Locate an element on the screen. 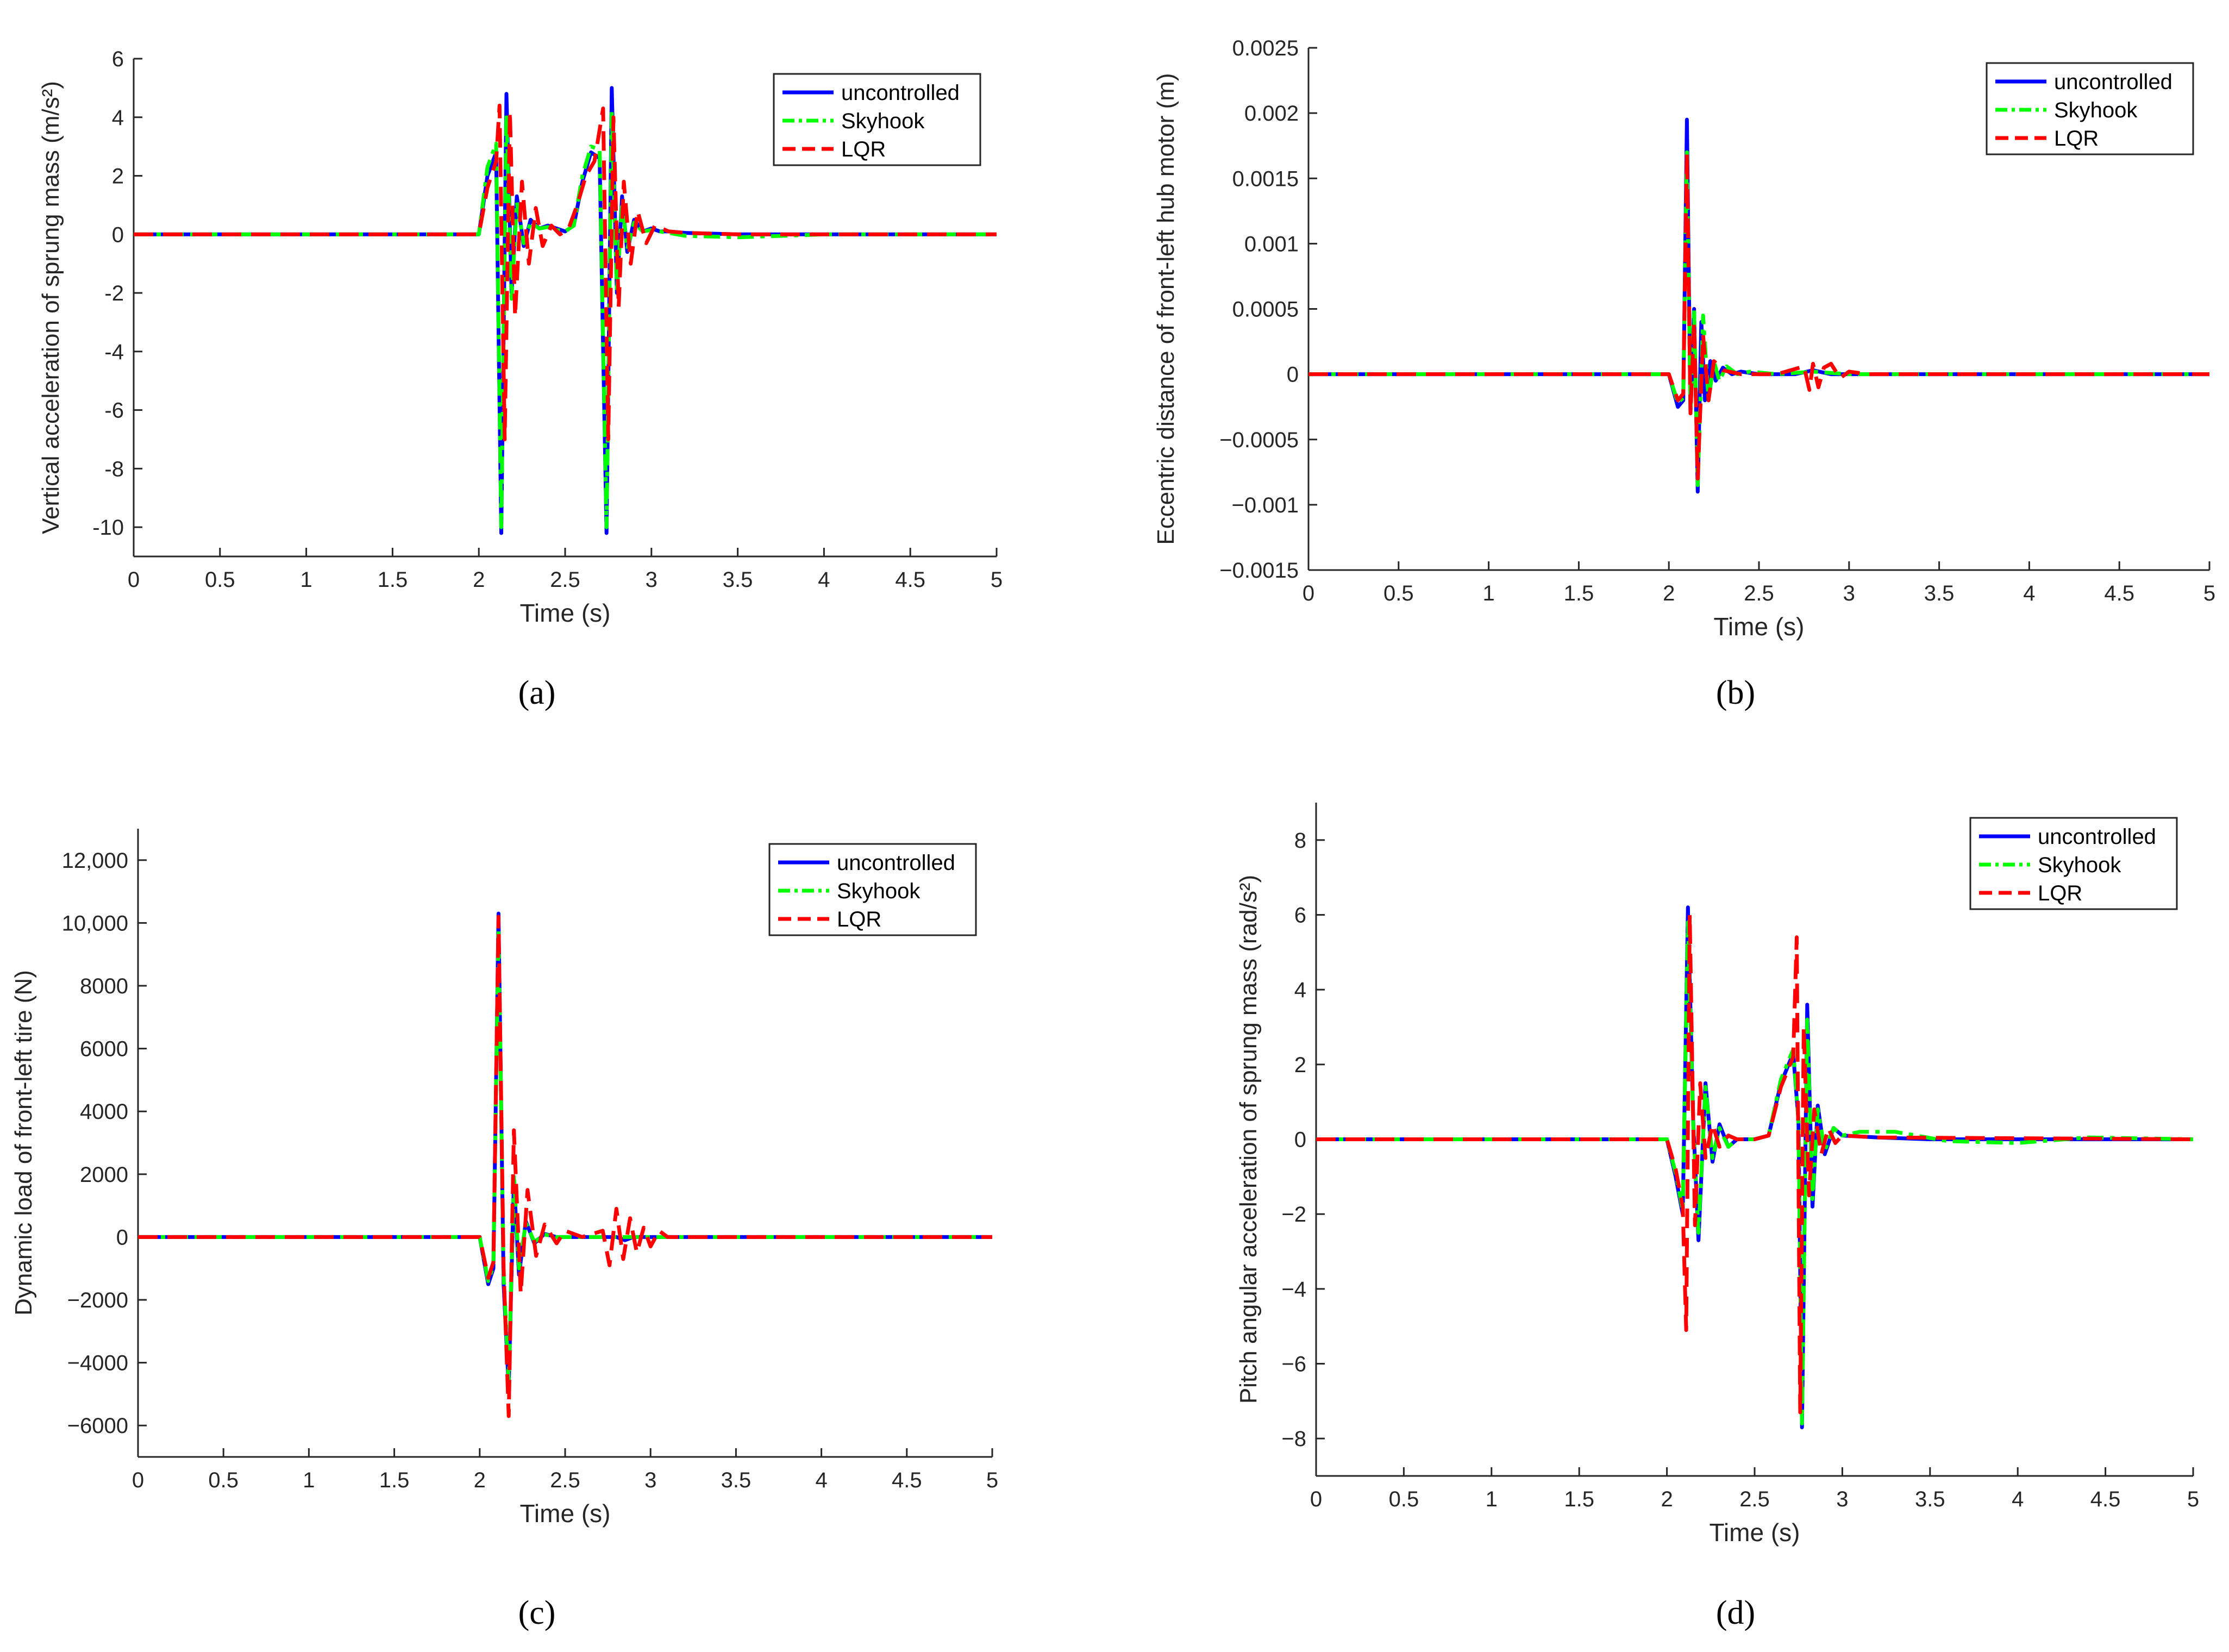  y-tick-label: −6 is located at coordinates (1293, 1364).